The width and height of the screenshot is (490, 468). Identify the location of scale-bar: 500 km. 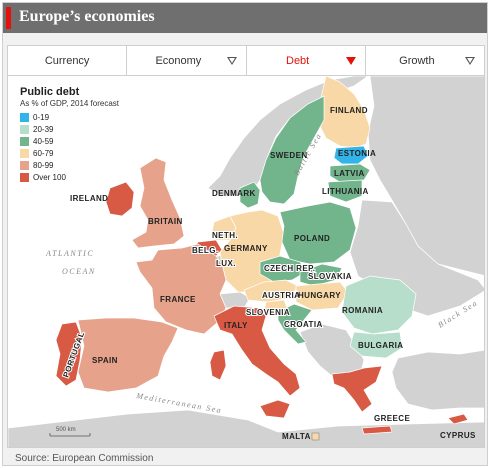
(70, 432).